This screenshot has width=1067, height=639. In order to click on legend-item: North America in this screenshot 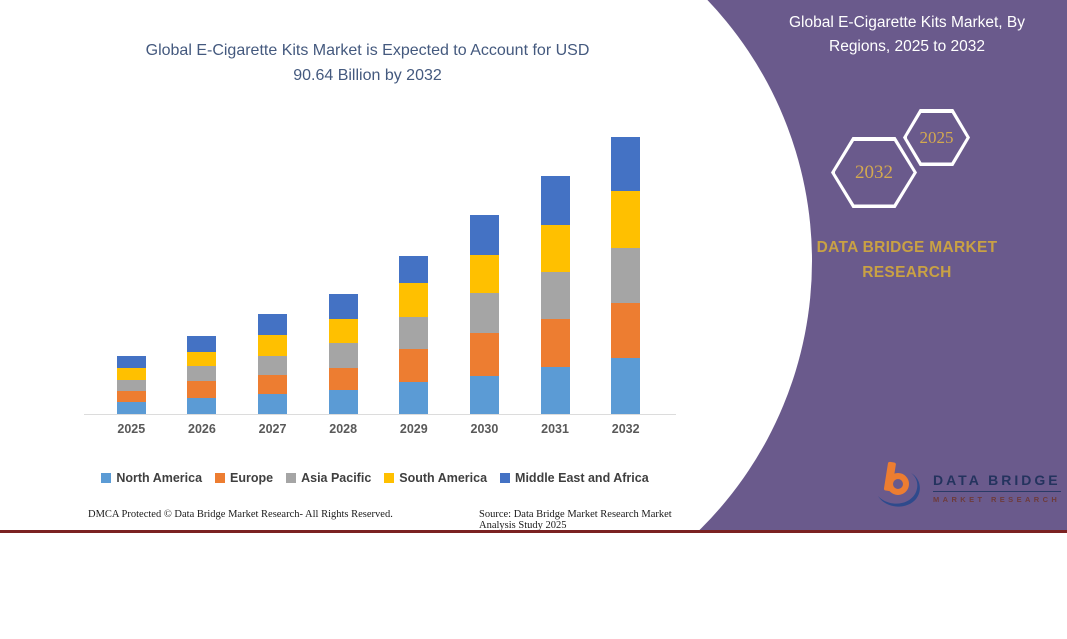, I will do `click(151, 478)`.